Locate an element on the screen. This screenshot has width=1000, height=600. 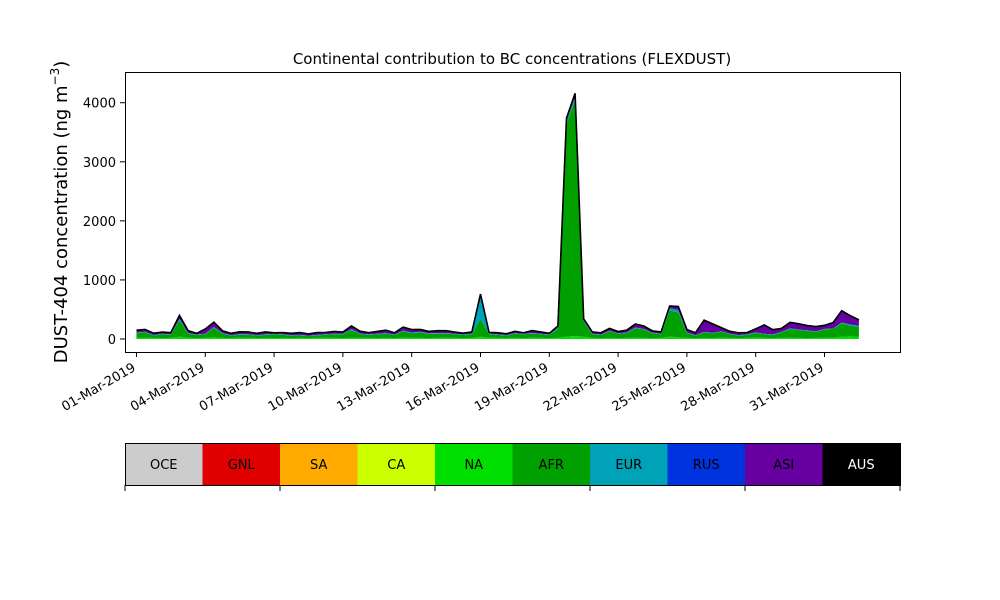
color-legend: OCE GNL SA CA NA AFR EUR RUS ASI AUS is located at coordinates (512, 467).